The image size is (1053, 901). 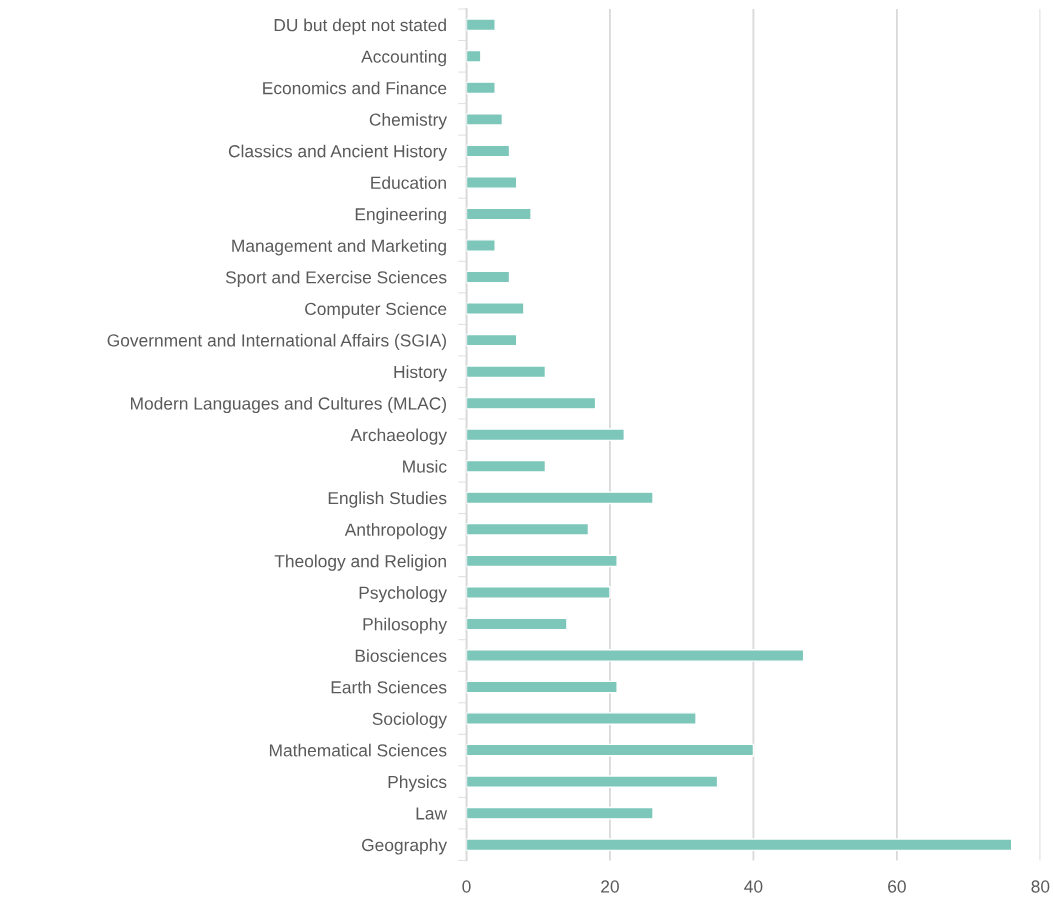 What do you see at coordinates (405, 625) in the screenshot?
I see `y-tick-label: Philosophy` at bounding box center [405, 625].